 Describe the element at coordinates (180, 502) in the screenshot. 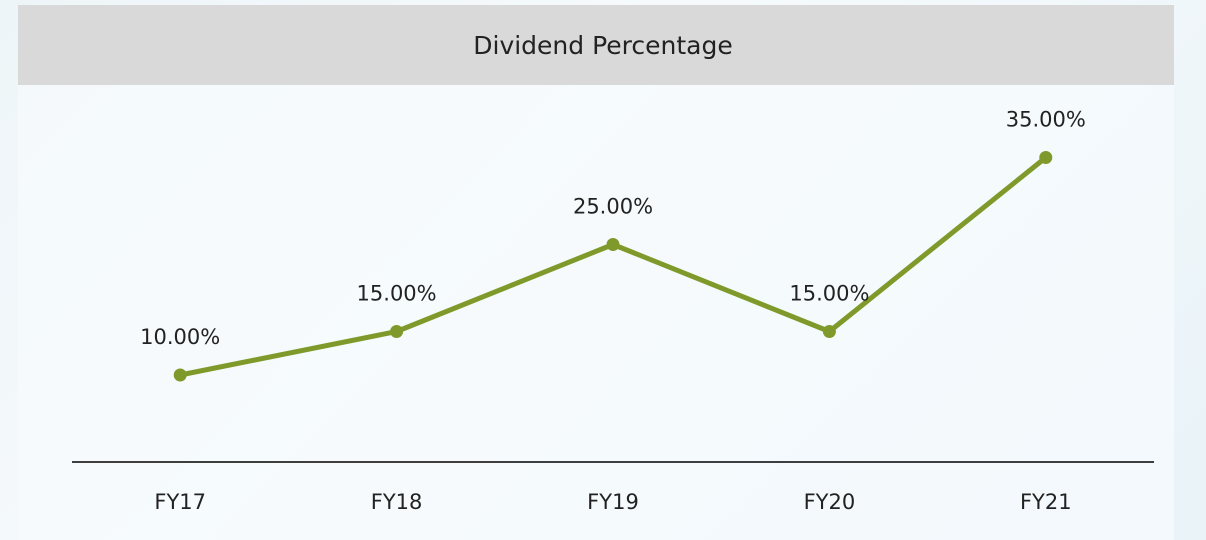

I see `x-tick-label: FY17` at that location.